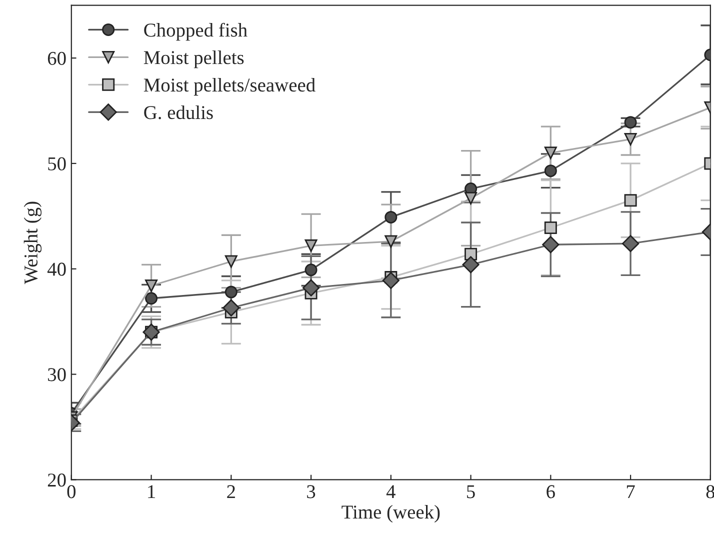 This screenshot has width=714, height=533. Describe the element at coordinates (391, 513) in the screenshot. I see `x-axis-title: Time (week)` at that location.